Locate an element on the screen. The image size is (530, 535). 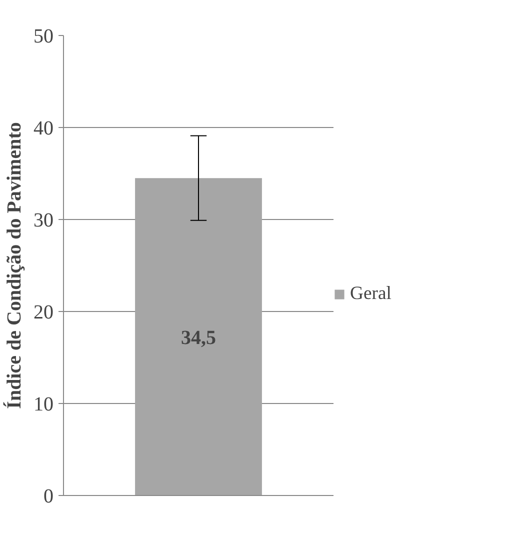
y-tick-label: 10 is located at coordinates (44, 405).